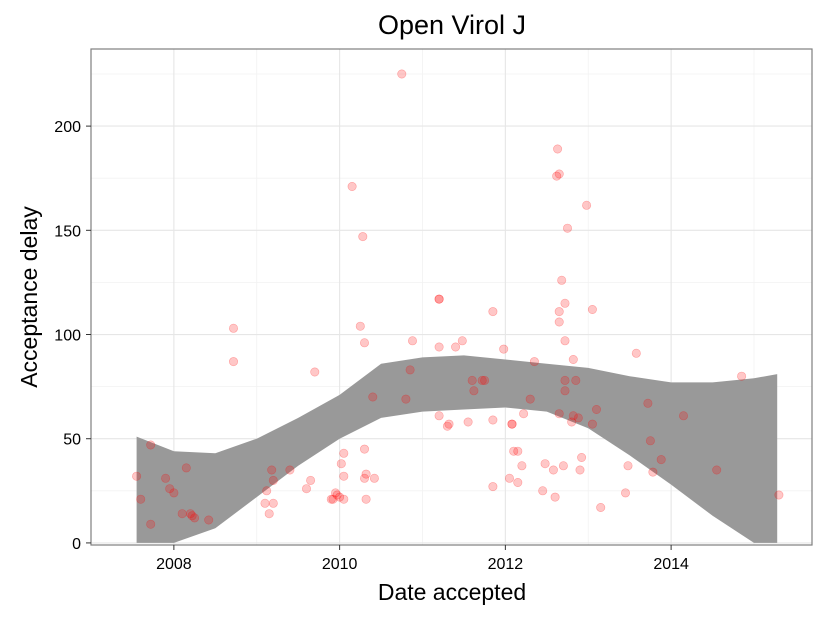  I want to click on x-tick-label: 2012, so click(506, 564).